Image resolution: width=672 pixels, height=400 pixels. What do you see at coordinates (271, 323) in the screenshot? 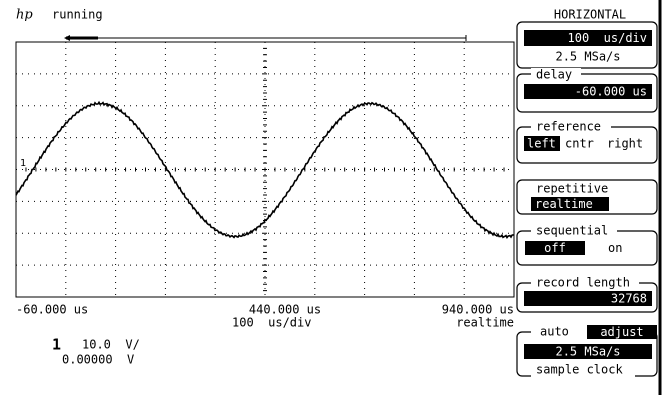
I see `timebase-readout: 100 us/div` at bounding box center [271, 323].